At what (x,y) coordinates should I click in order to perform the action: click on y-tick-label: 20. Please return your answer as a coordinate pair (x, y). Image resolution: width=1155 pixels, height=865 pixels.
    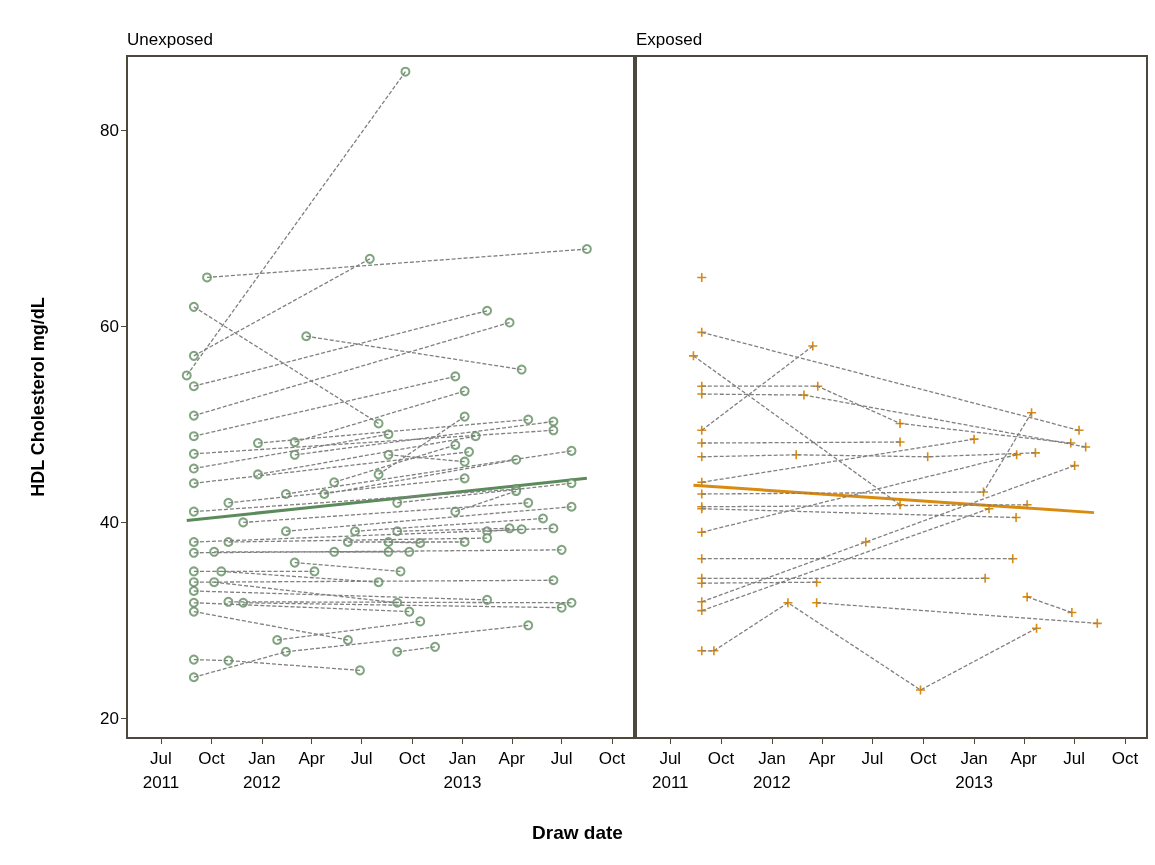
    Looking at the image, I should click on (109, 718).